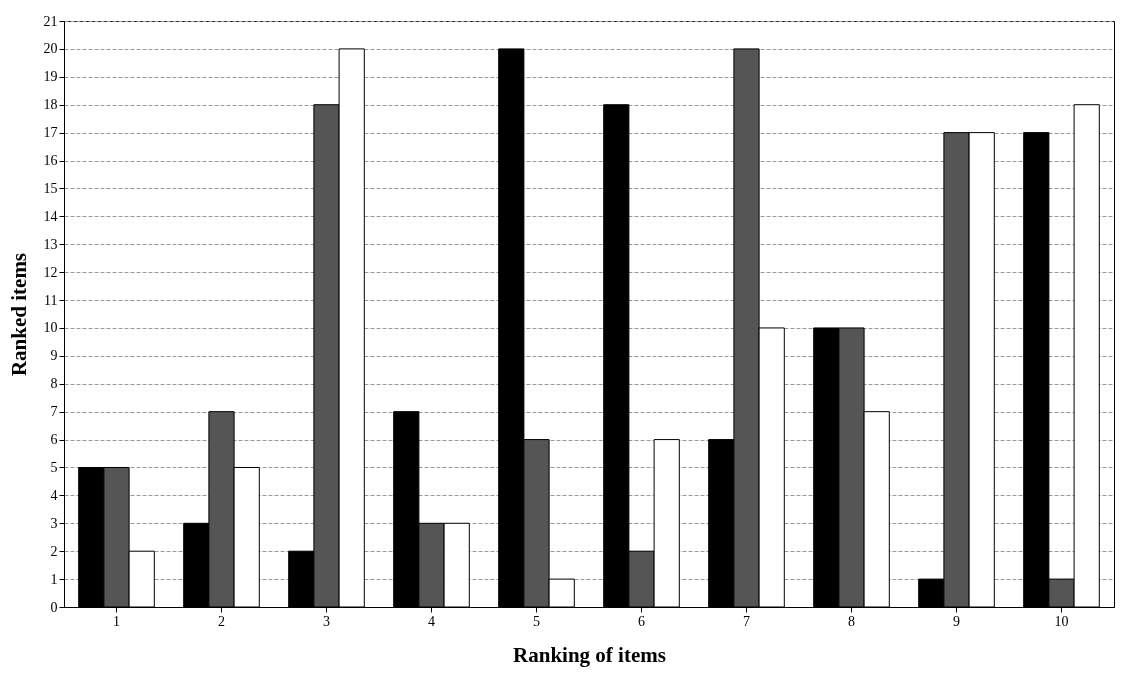  I want to click on x-tick-label: 1, so click(116, 621).